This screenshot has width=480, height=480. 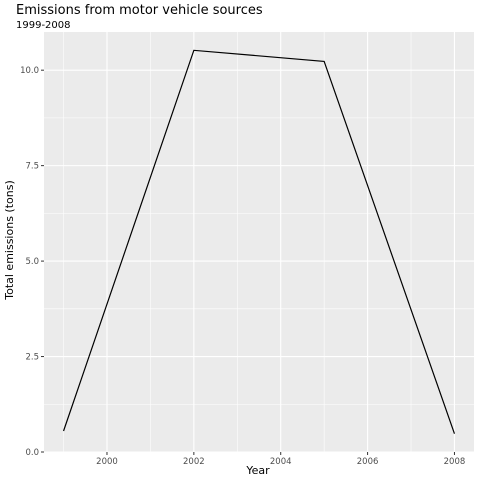 I want to click on chart-subtitle: 1999-2008, so click(x=43, y=25).